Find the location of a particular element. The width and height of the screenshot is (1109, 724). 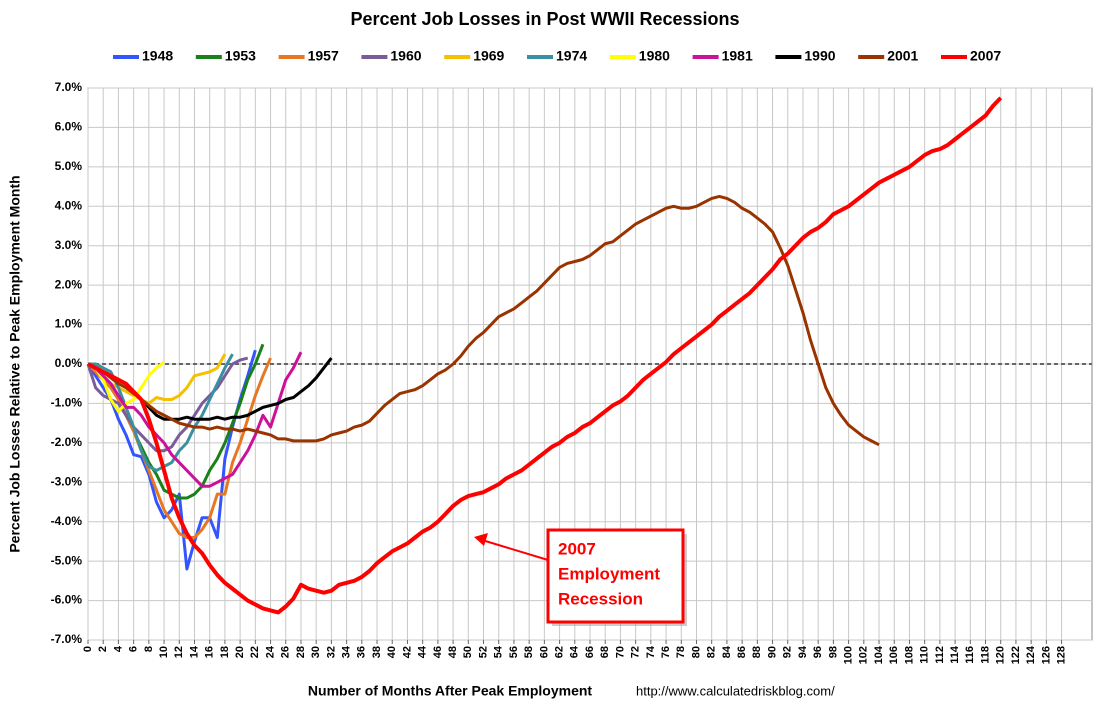

x-tick-label: 62 is located at coordinates (559, 652).